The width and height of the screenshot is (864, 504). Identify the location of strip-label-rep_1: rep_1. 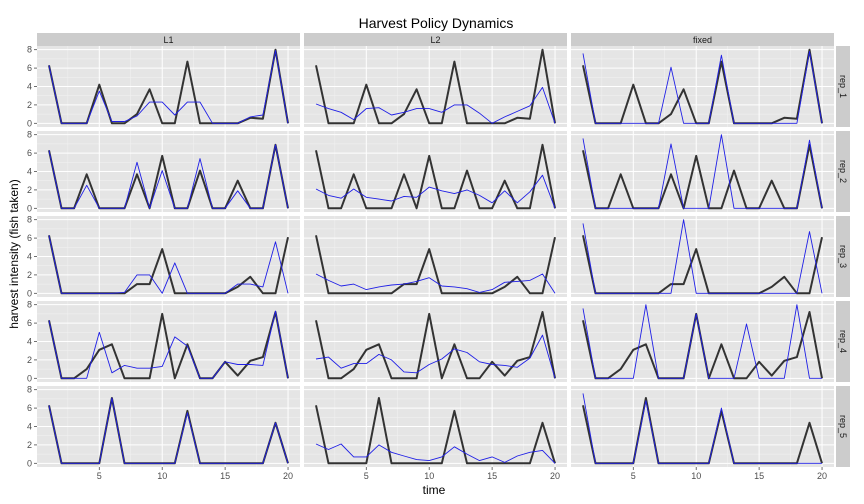
(843, 86).